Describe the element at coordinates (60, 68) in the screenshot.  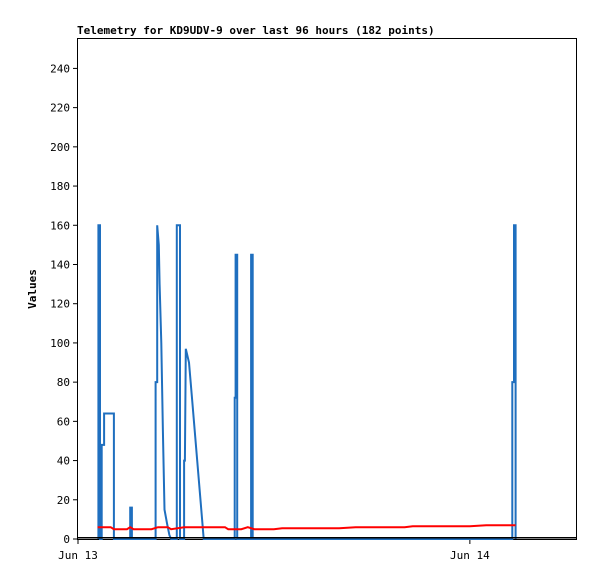
I see `y-tick-label: 240` at that location.